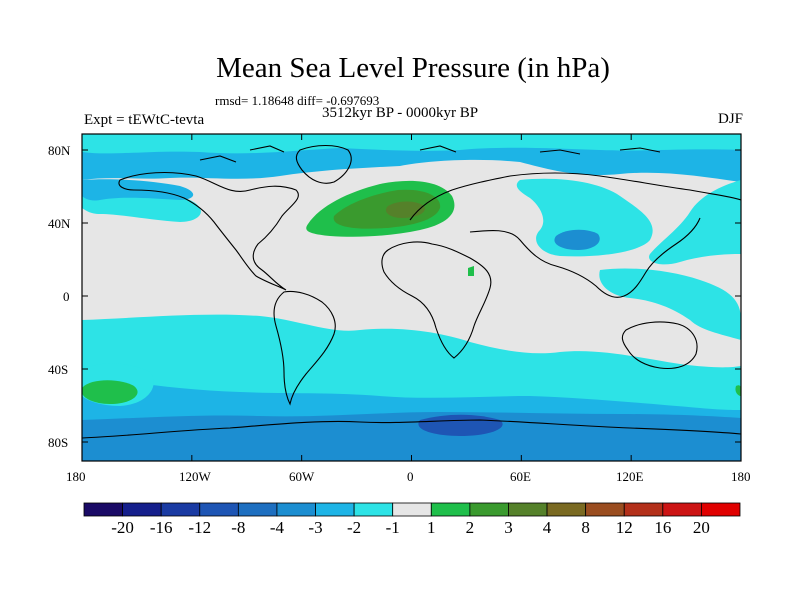 Image resolution: width=800 pixels, height=600 pixels. What do you see at coordinates (323, 164) in the screenshot?
I see `greenland-coast` at bounding box center [323, 164].